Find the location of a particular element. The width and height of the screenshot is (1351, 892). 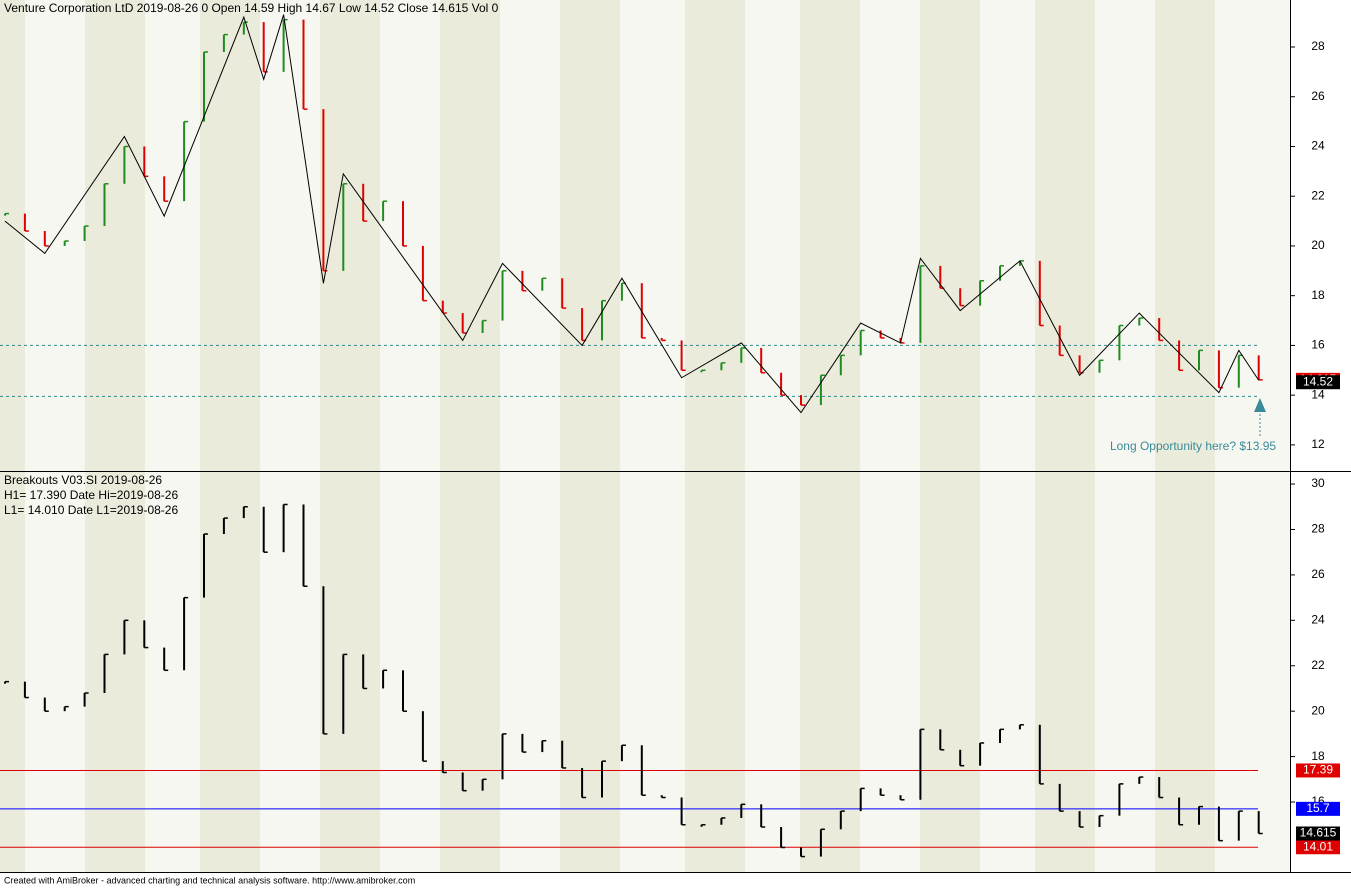

annotation: Long Opportunity here? $13.95 is located at coordinates (1193, 446).